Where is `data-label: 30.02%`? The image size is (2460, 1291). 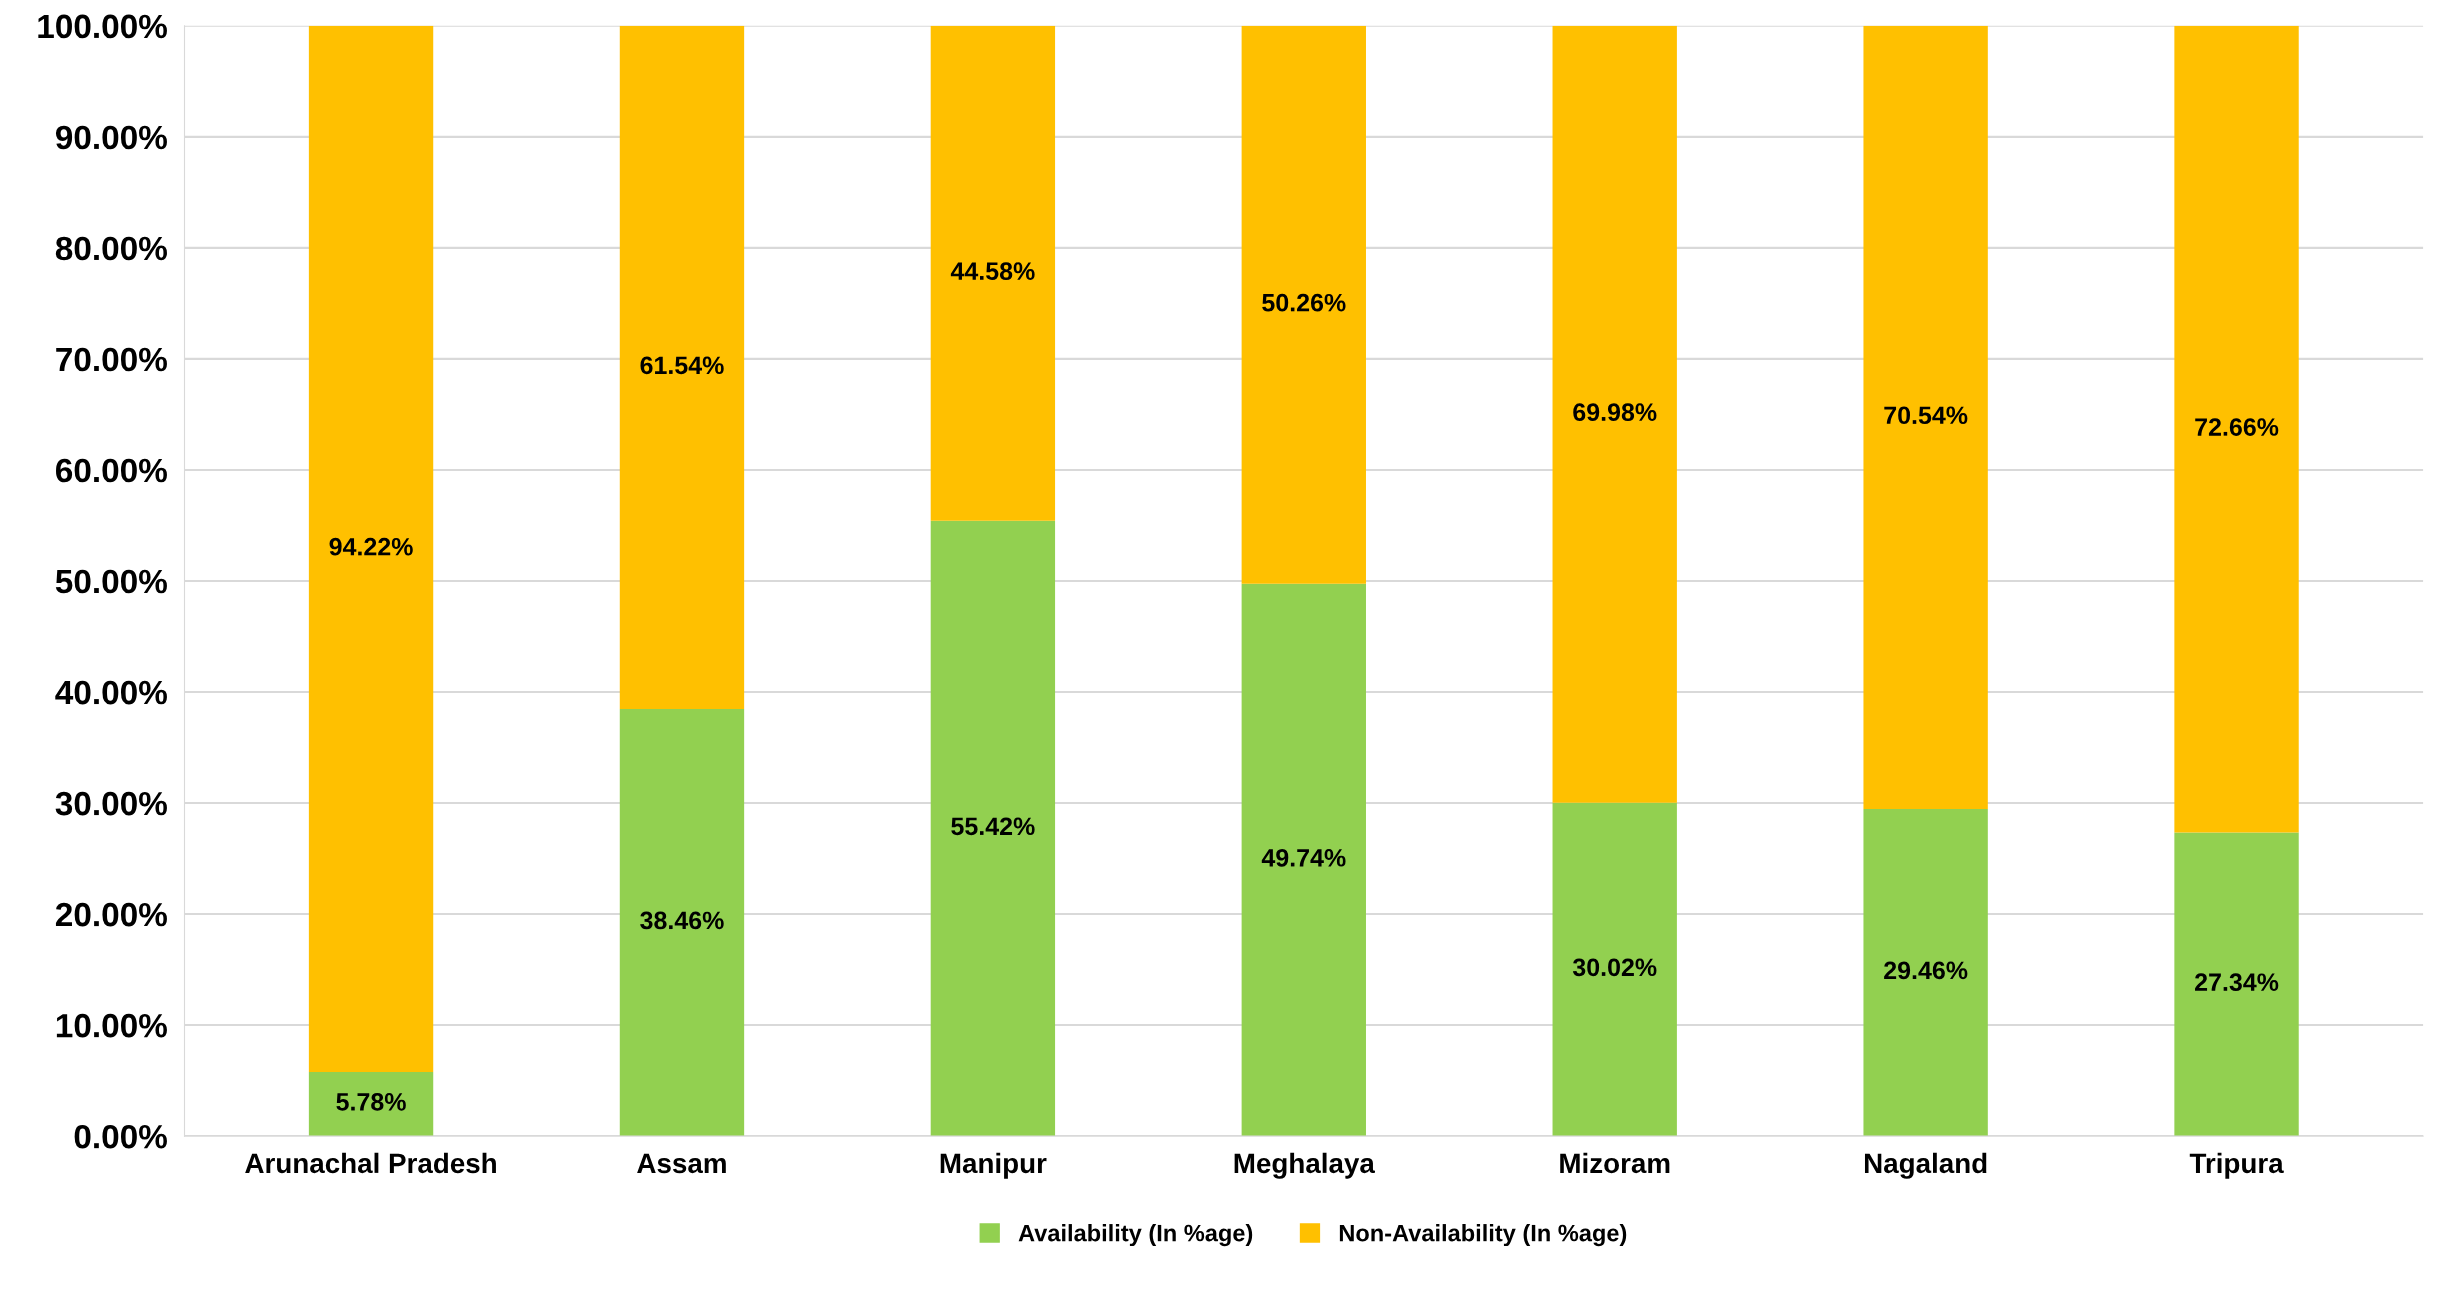 data-label: 30.02% is located at coordinates (1614, 967).